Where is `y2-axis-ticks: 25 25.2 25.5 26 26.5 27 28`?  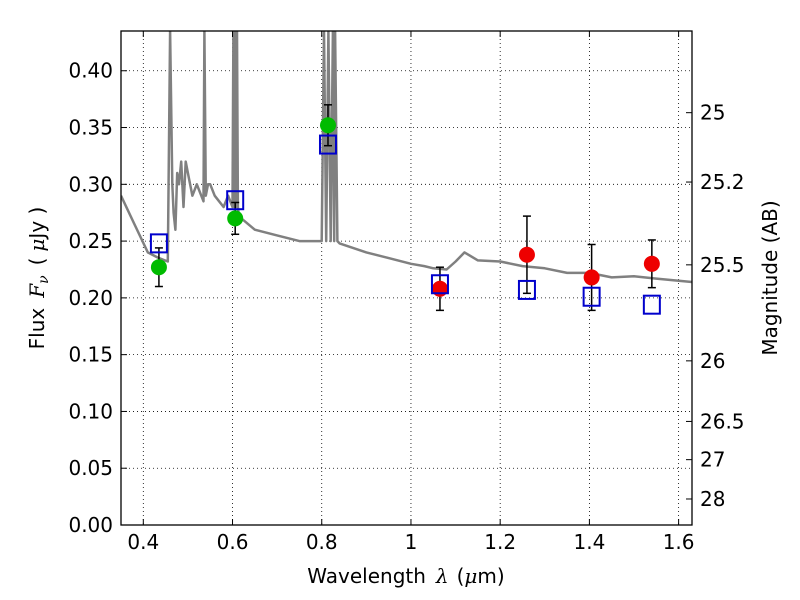
y2-axis-ticks: 25 25.2 25.5 26 26.5 27 28 is located at coordinates (715, 306).